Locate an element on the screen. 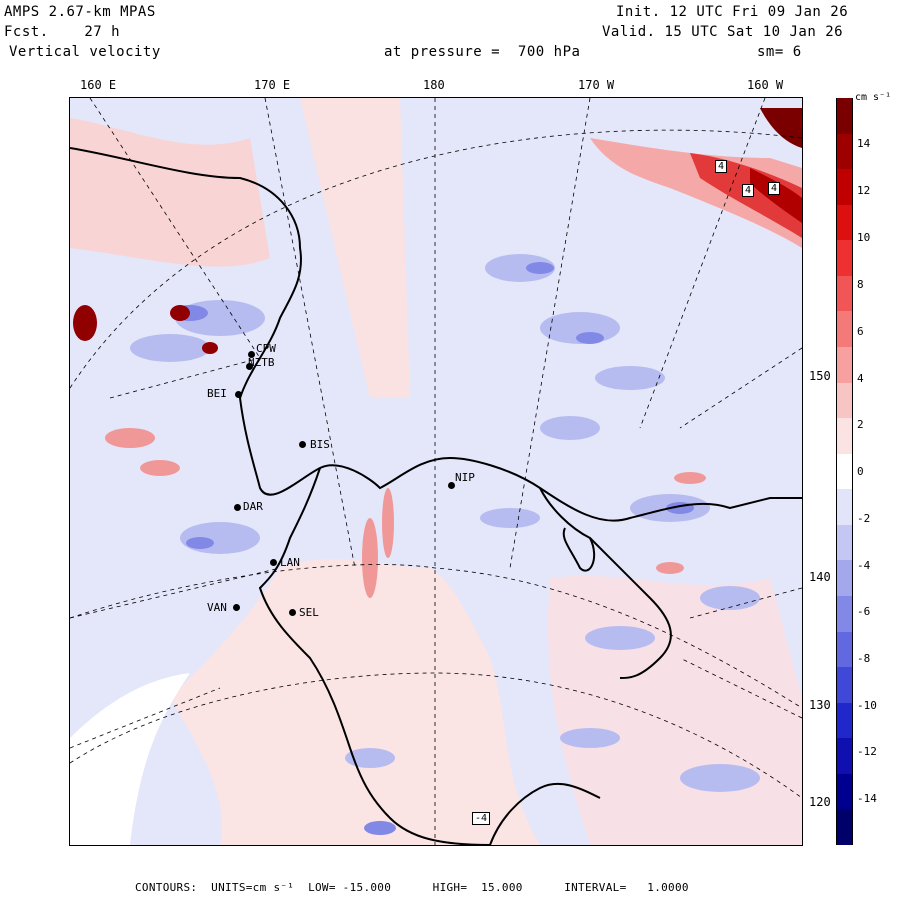 This screenshot has height=900, width=900. station-label-van: VAN is located at coordinates (217, 607).